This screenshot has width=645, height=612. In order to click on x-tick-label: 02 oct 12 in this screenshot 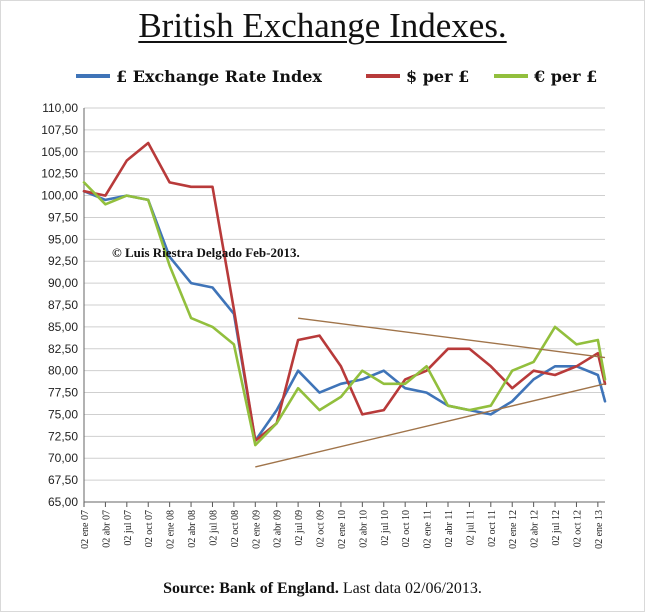, I will do `click(577, 528)`.